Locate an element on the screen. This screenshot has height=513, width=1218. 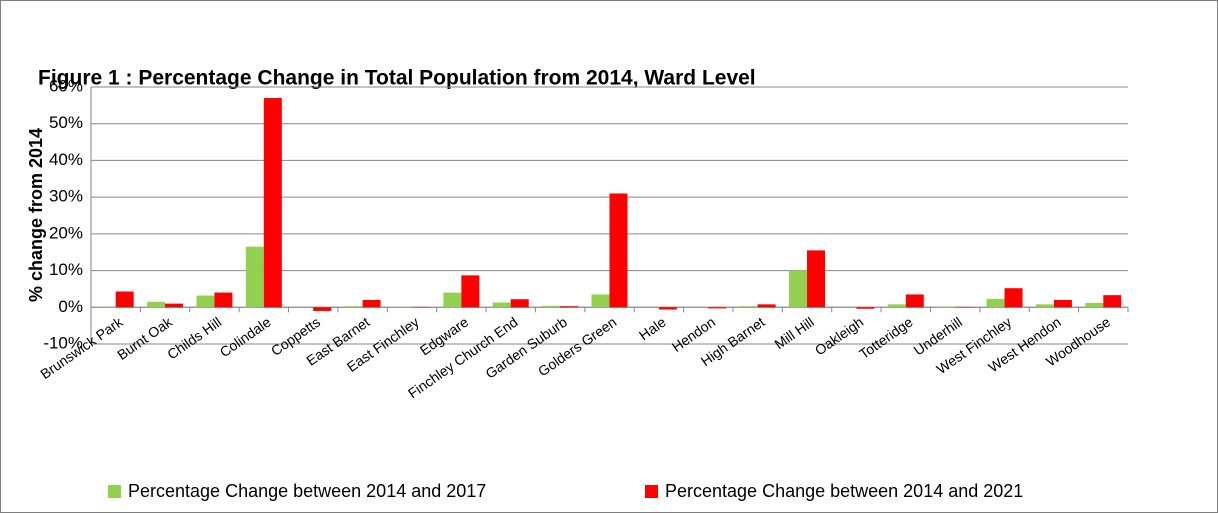
y-tick-label: 20% is located at coordinates (66, 232).